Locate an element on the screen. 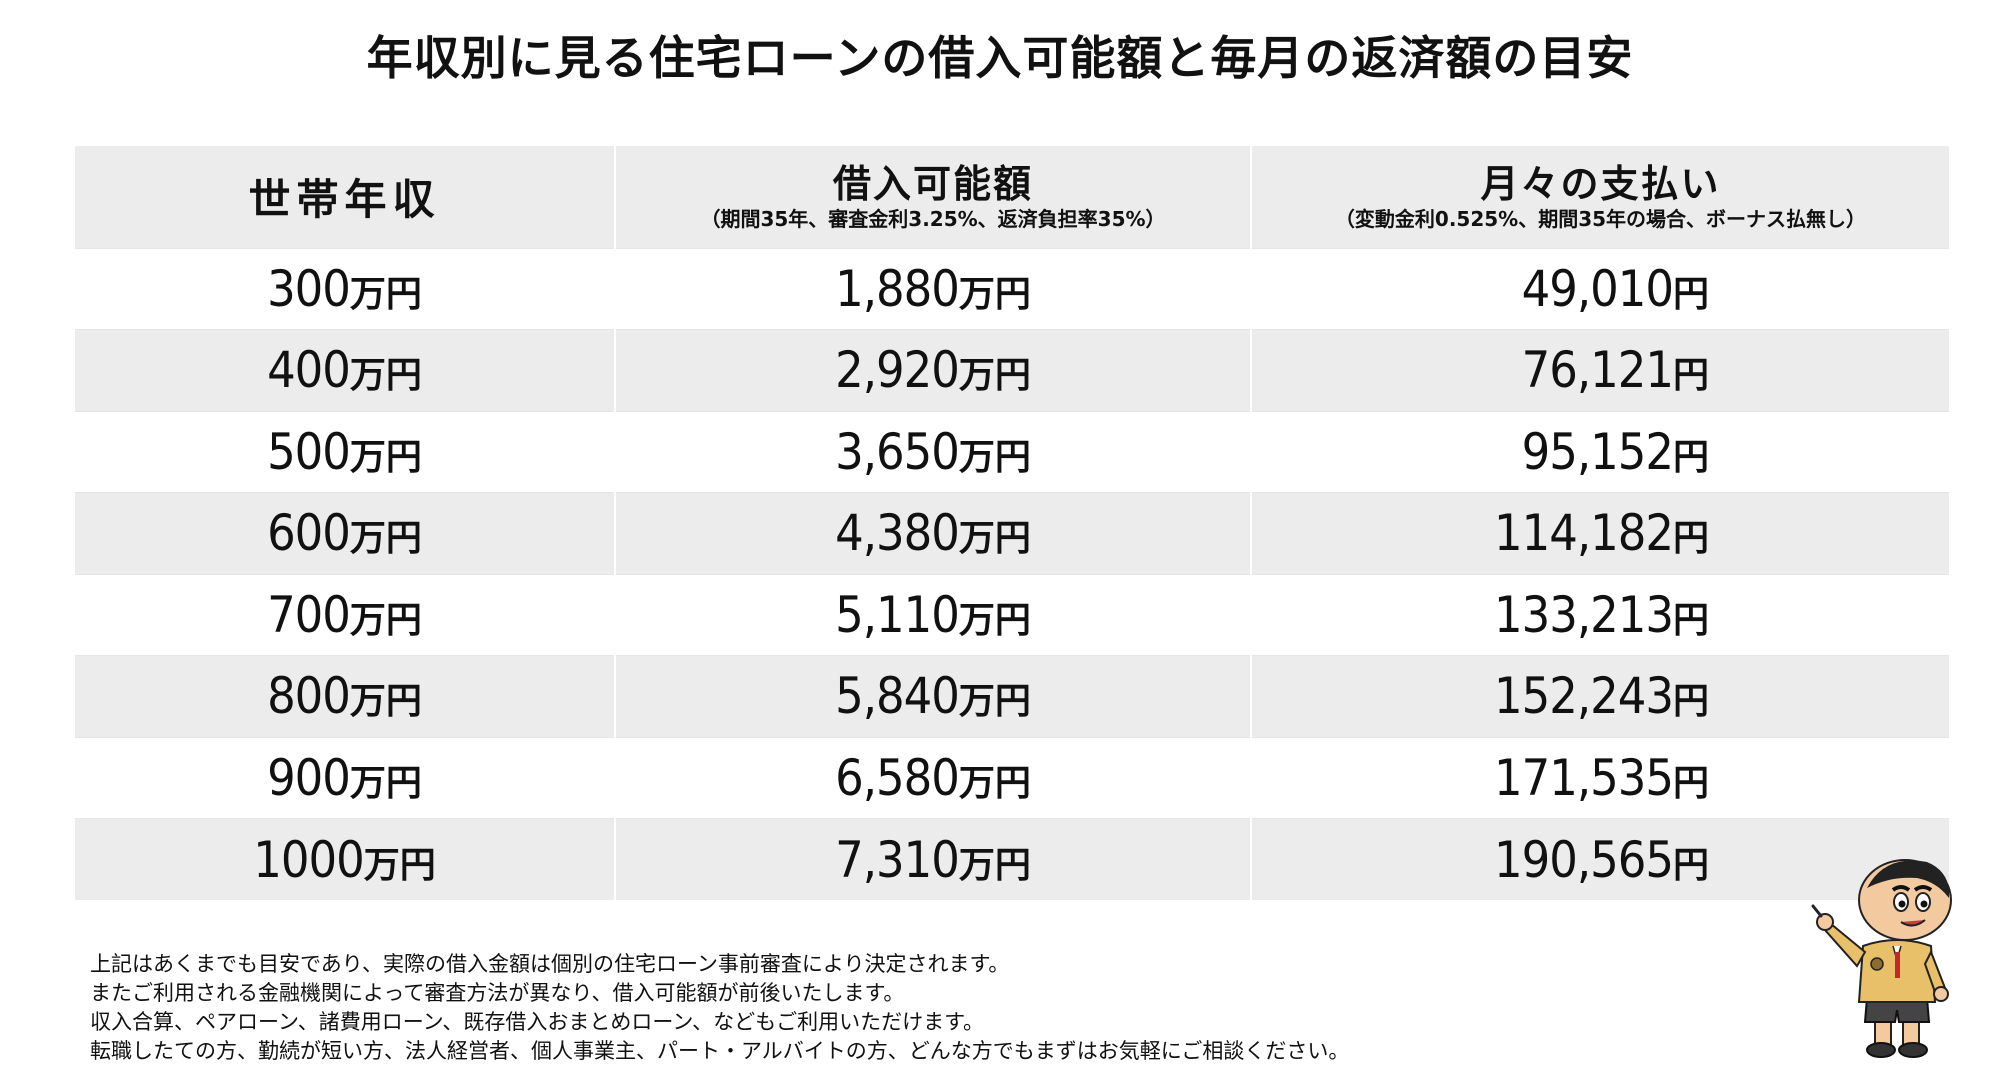  income-cell-value: 600 is located at coordinates (309, 533).